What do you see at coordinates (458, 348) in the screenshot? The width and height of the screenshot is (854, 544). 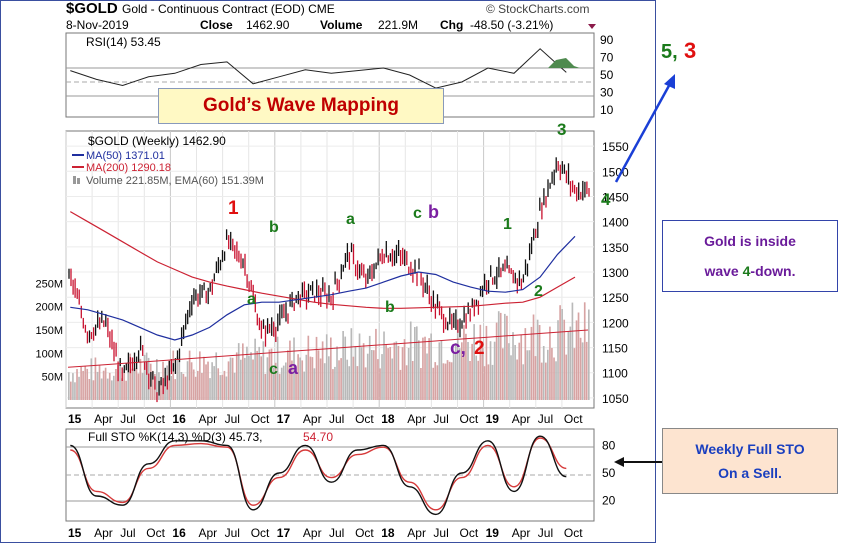 I see `wave-label-c3: c,` at bounding box center [458, 348].